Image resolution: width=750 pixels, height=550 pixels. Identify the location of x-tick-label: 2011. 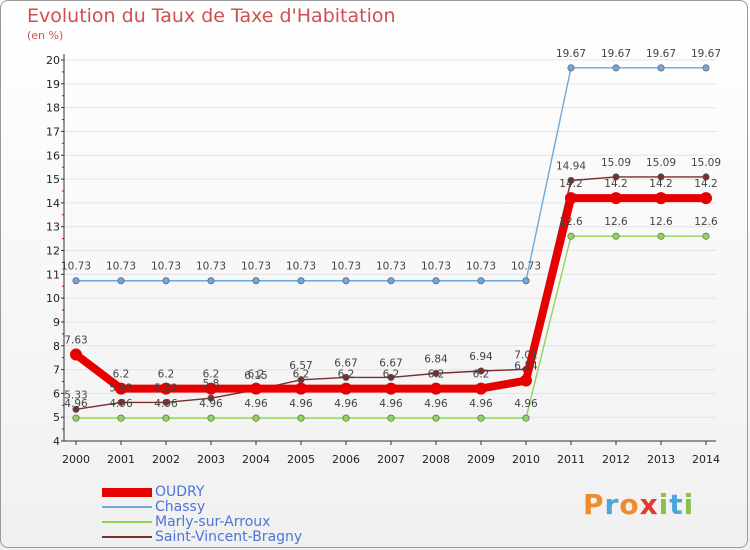
(571, 459).